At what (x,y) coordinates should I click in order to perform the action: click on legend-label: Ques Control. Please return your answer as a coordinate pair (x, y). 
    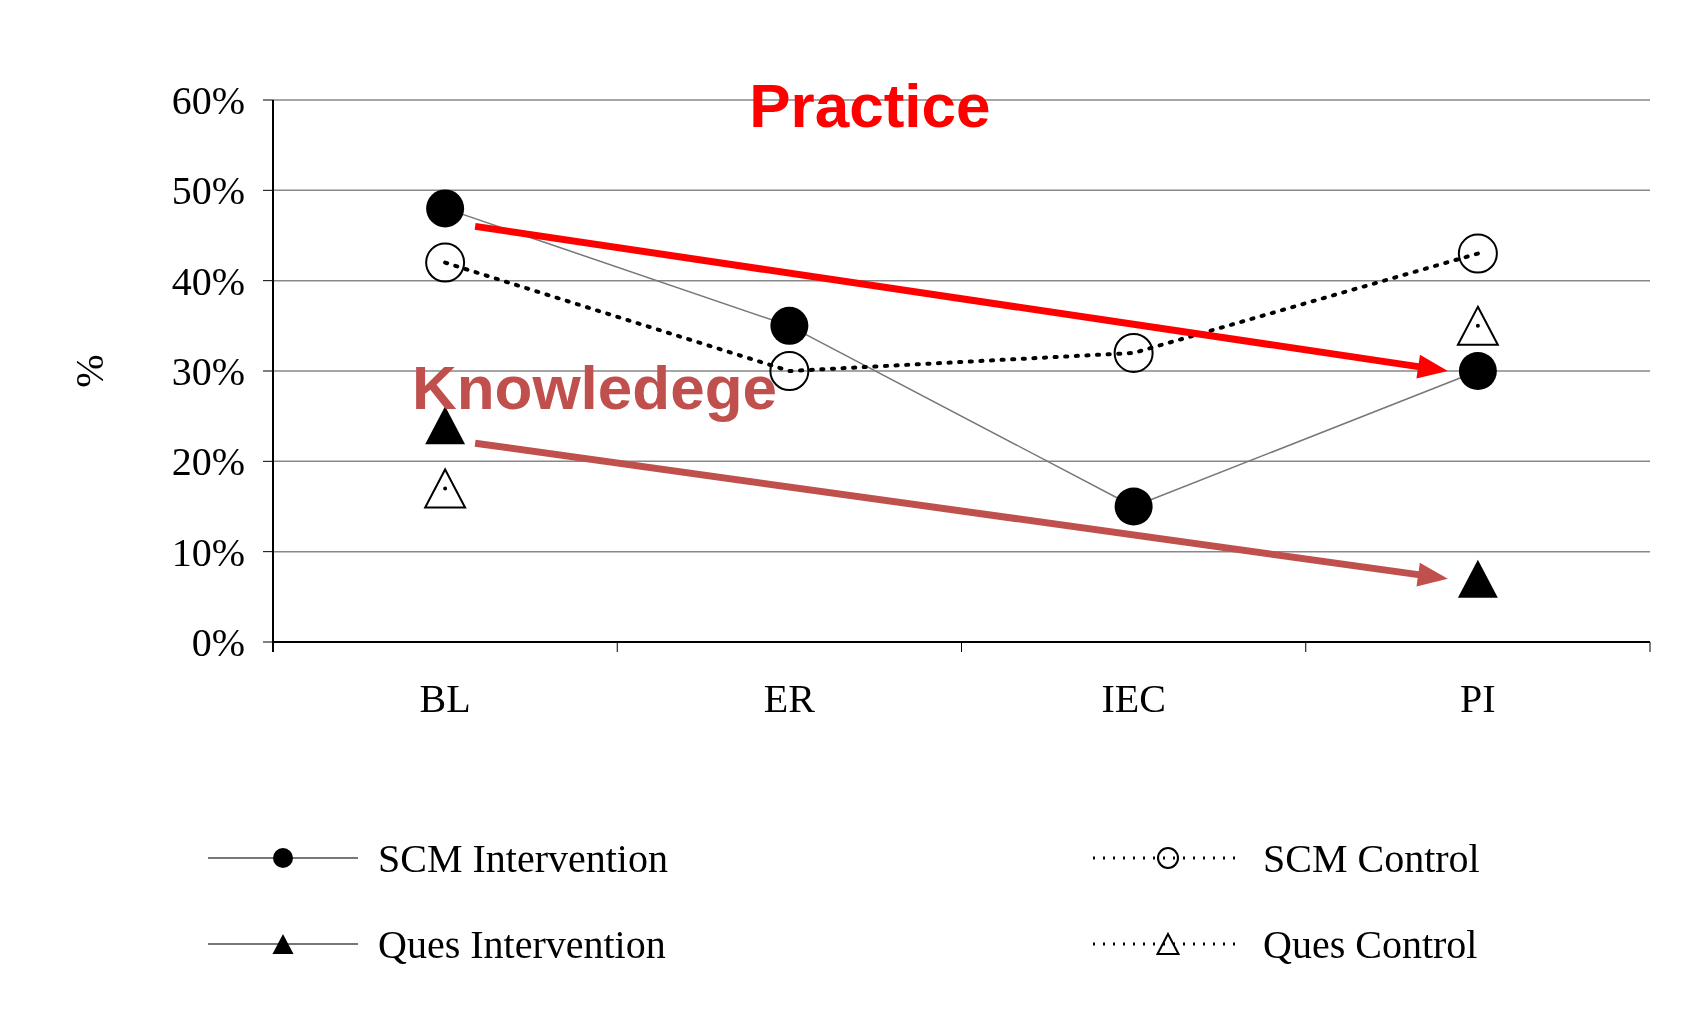
    Looking at the image, I should click on (1370, 944).